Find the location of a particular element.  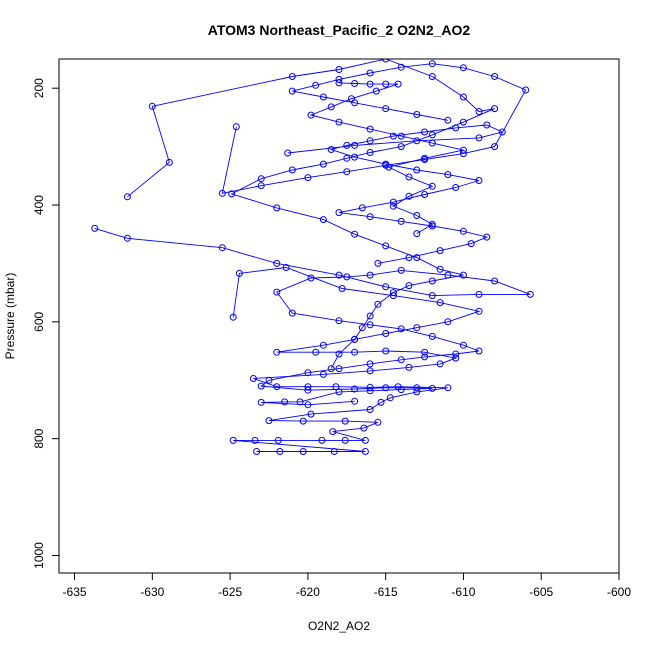

x-tick-label: -620 is located at coordinates (308, 592).